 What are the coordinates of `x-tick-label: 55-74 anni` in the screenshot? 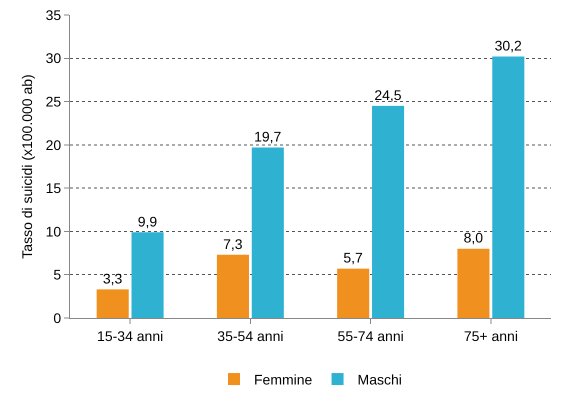 It's located at (371, 336).